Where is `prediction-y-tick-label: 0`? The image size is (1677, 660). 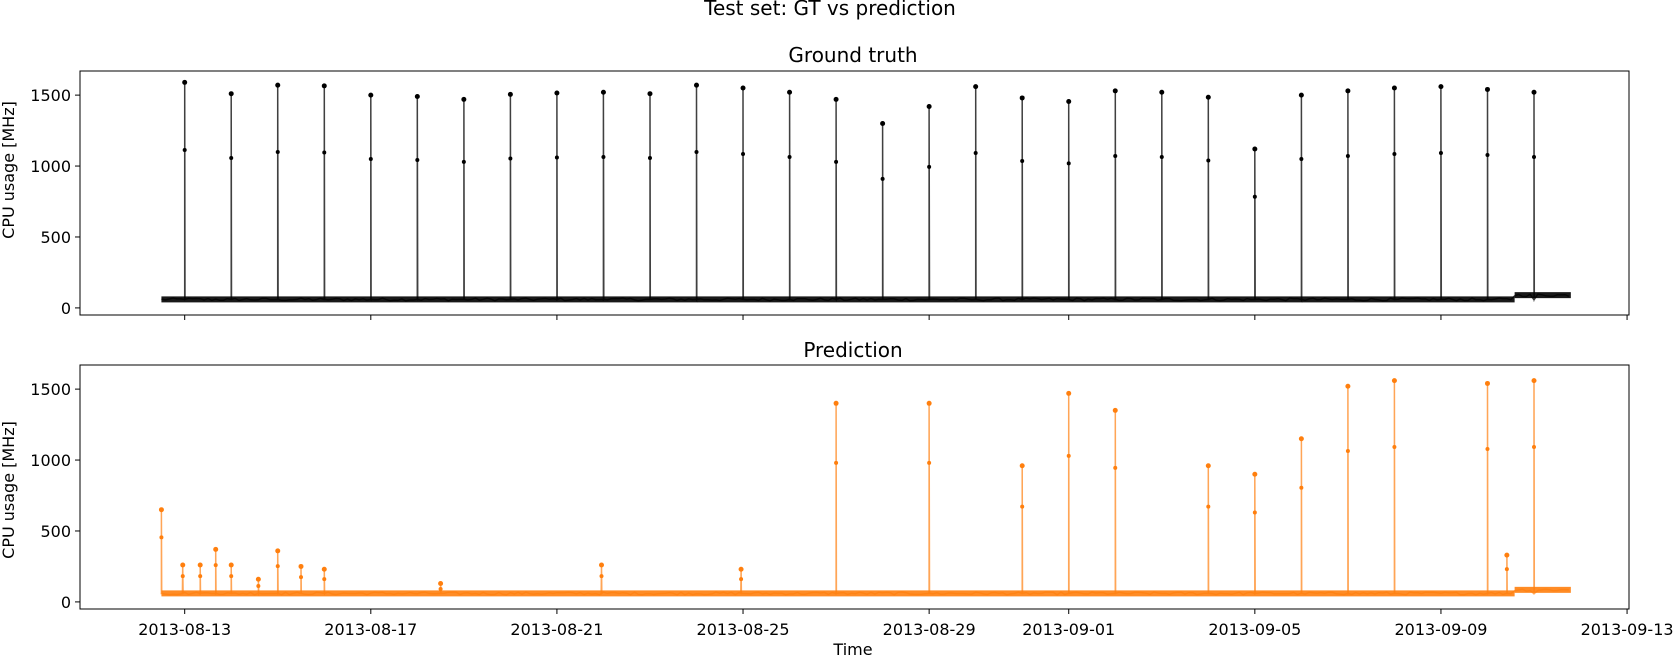 prediction-y-tick-label: 0 is located at coordinates (66, 602).